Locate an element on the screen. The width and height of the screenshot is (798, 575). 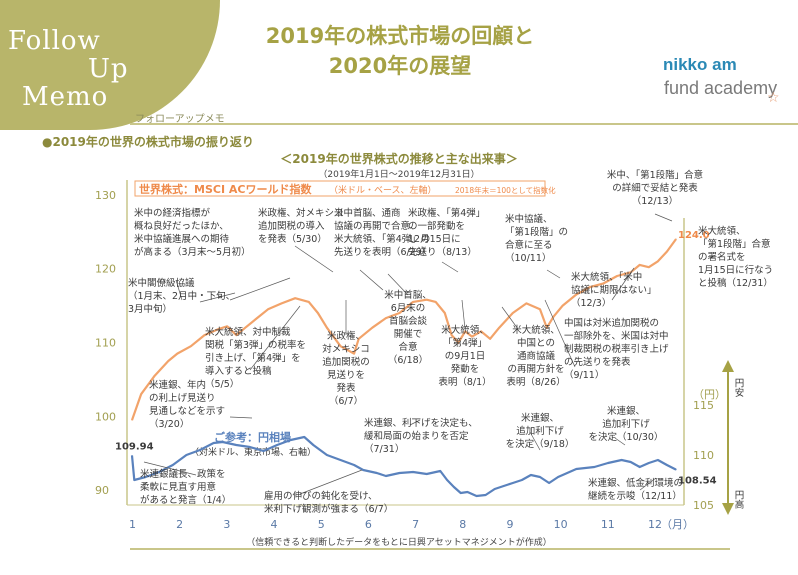
event-annotation-line: （6/7） is located at coordinates (346, 401).